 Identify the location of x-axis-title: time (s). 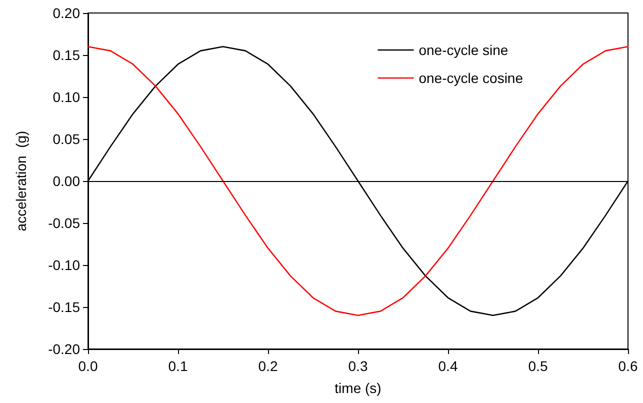
(358, 388).